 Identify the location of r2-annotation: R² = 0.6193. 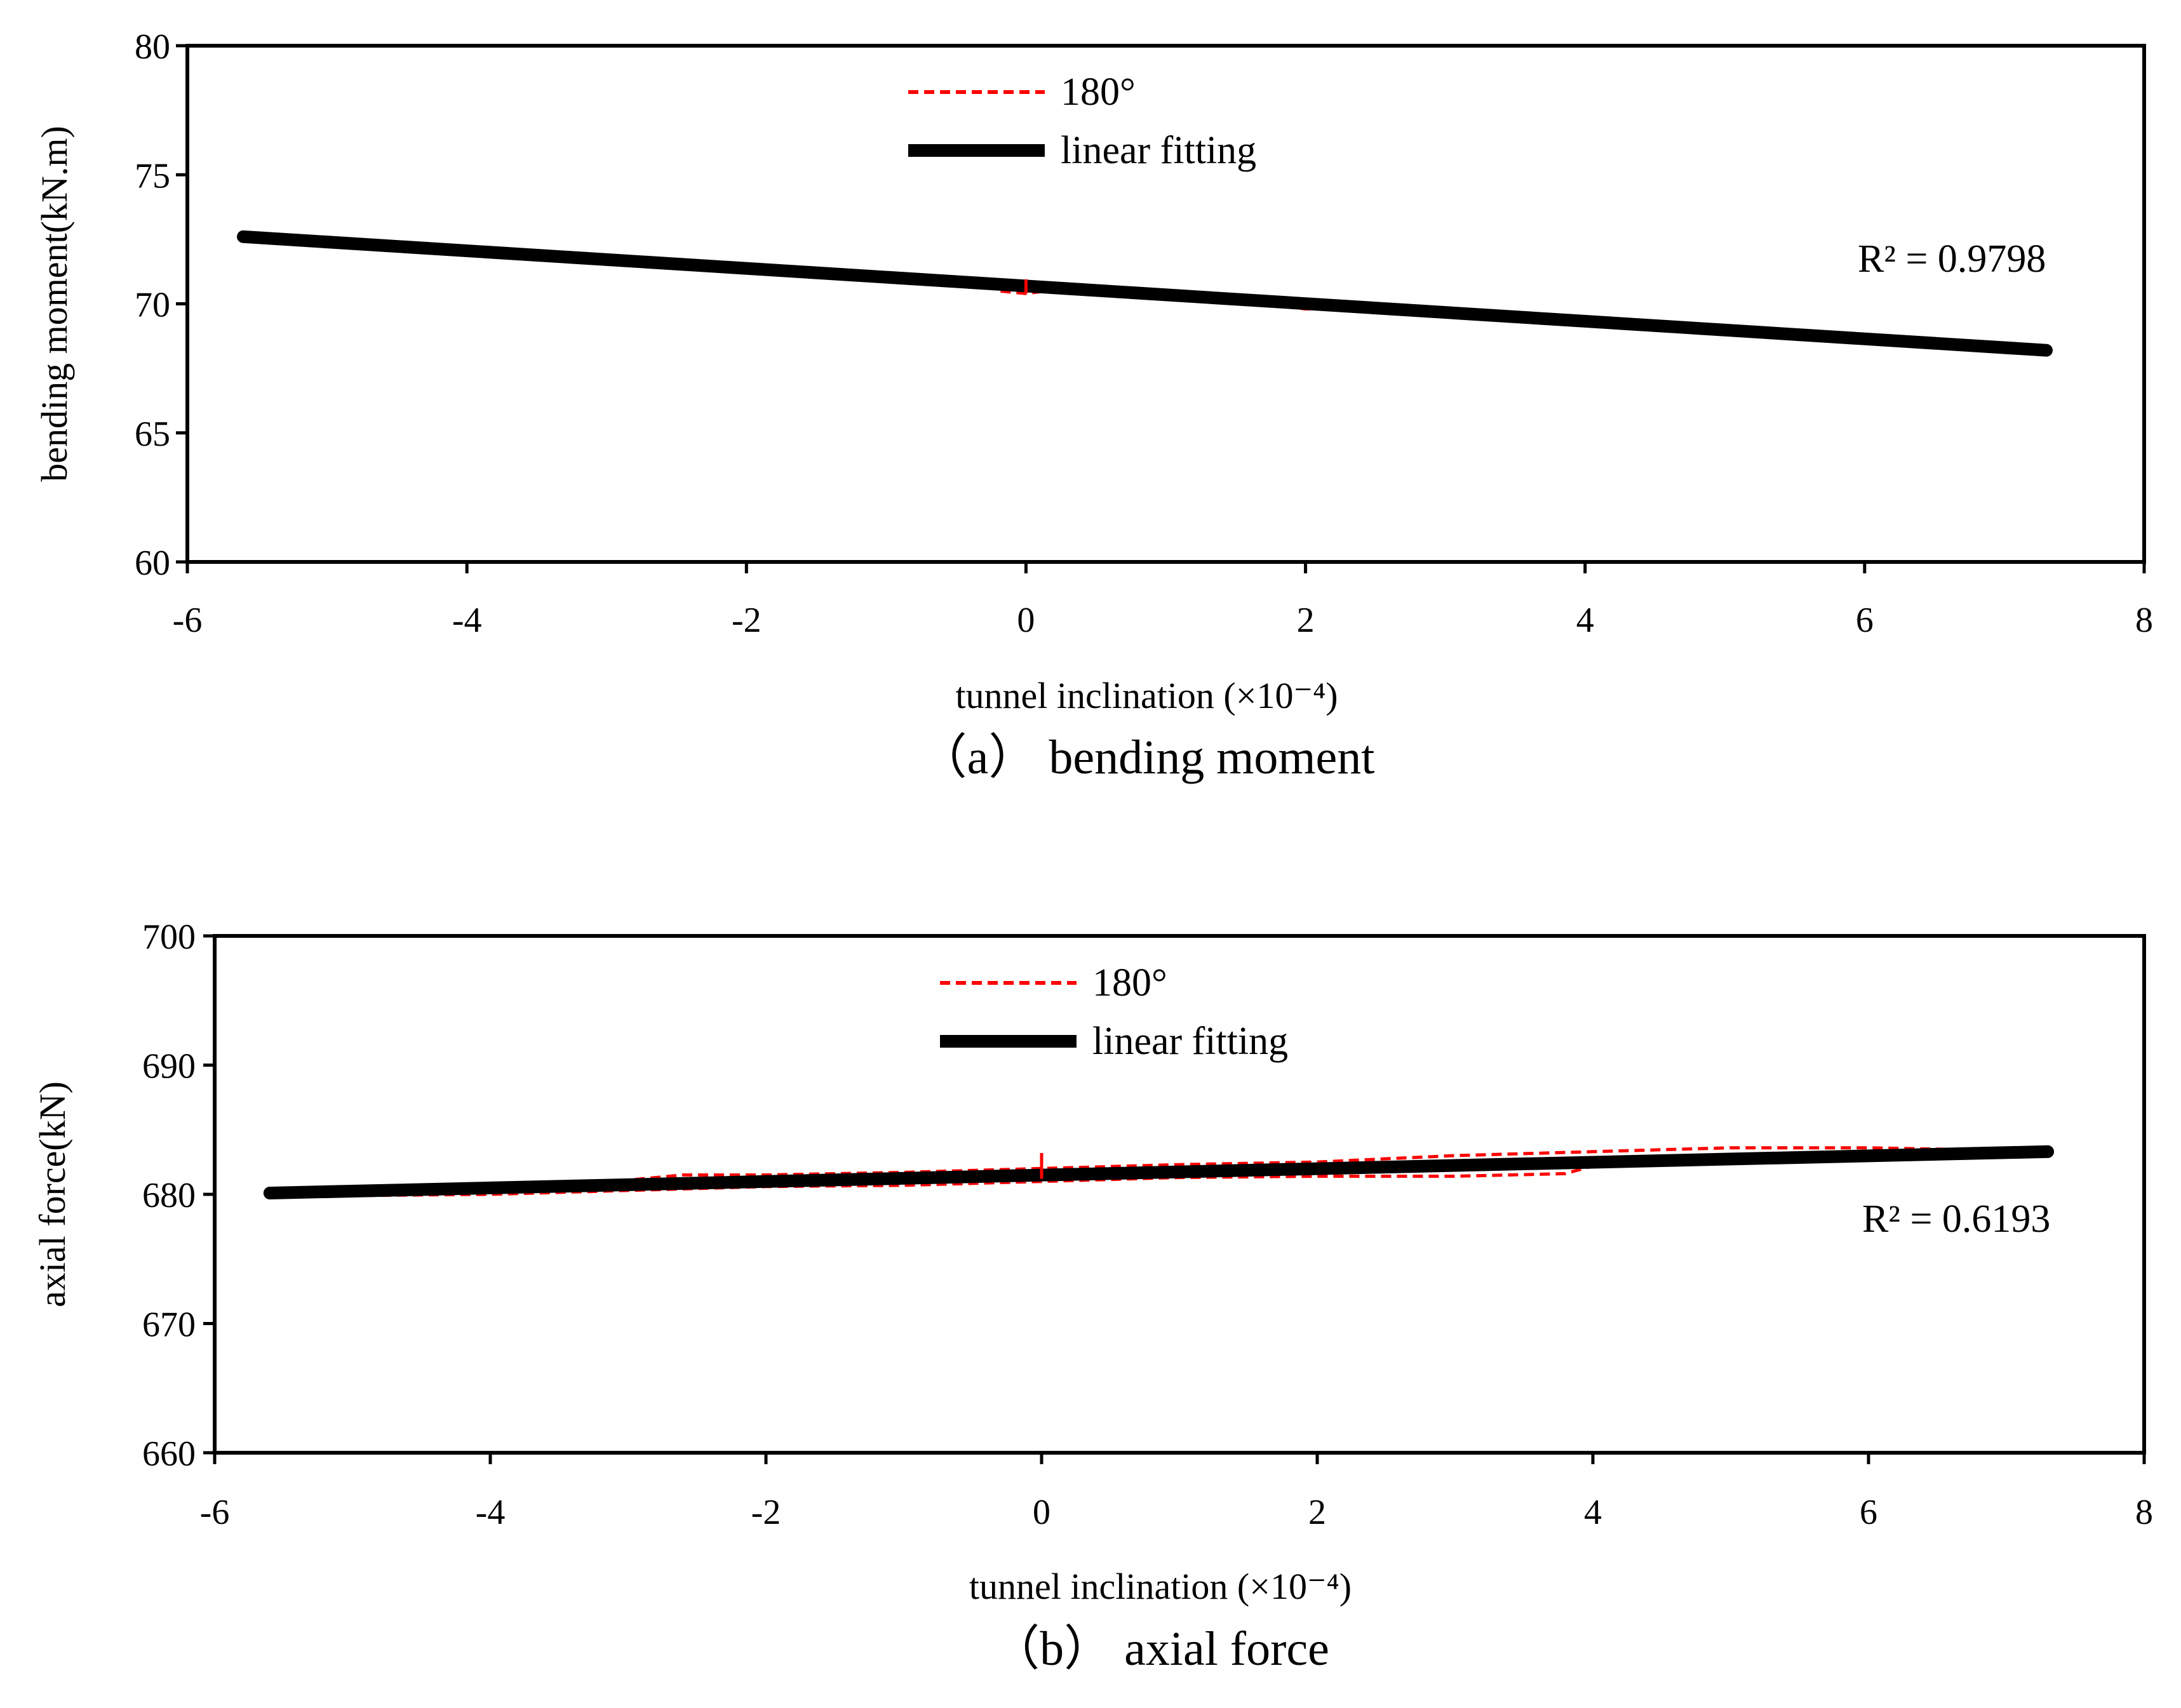
(1956, 1220).